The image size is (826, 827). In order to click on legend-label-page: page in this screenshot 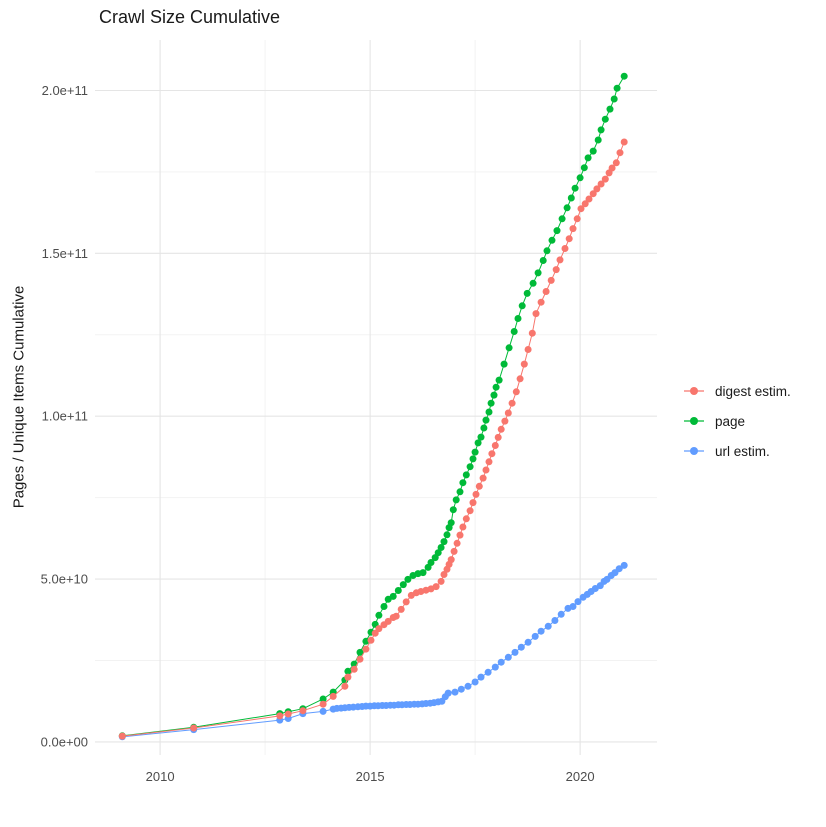, I will do `click(730, 421)`.